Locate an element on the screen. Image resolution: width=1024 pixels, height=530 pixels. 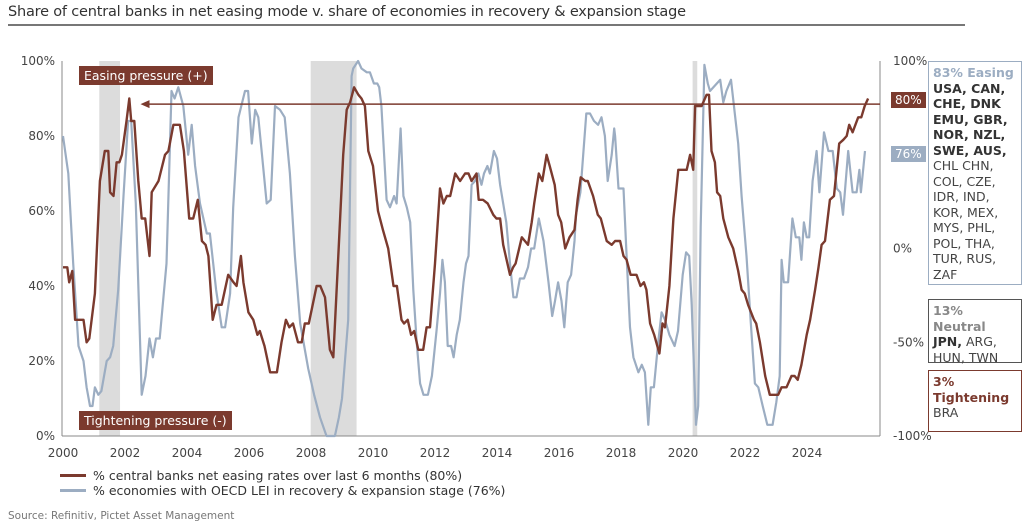
x-tick-label: 2008 is located at coordinates (311, 453).